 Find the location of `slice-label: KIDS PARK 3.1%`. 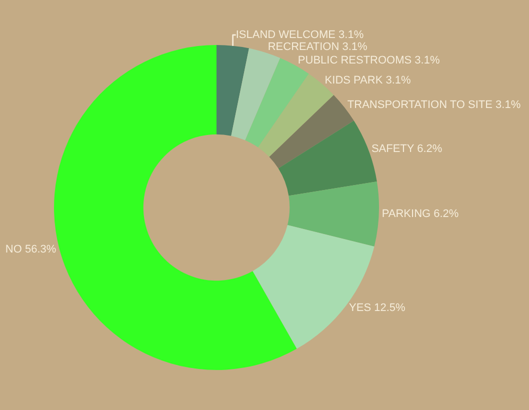

slice-label: KIDS PARK 3.1% is located at coordinates (368, 80).